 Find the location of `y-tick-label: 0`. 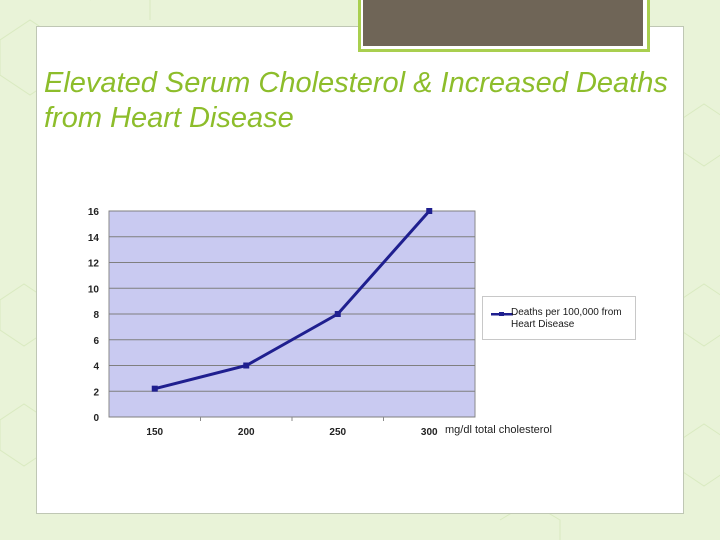

y-tick-label: 0 is located at coordinates (96, 418).